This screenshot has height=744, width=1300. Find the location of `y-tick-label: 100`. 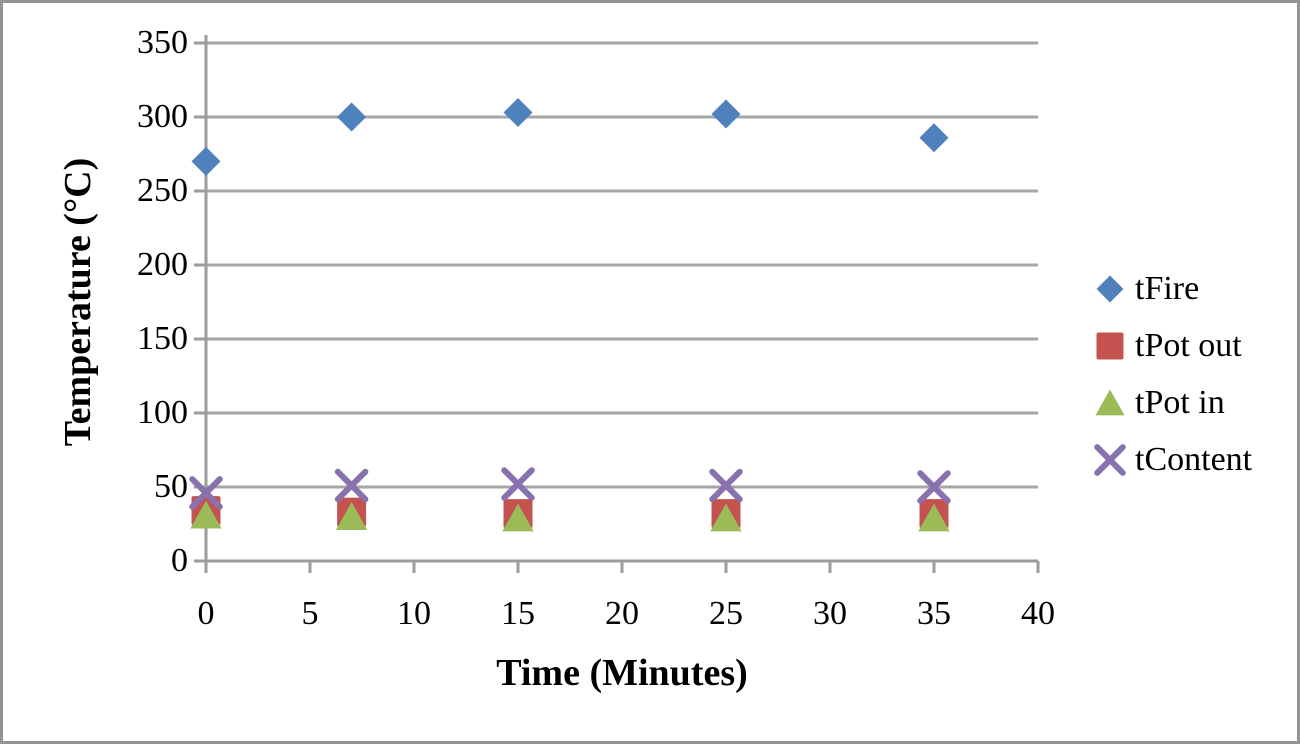

y-tick-label: 100 is located at coordinates (162, 412).